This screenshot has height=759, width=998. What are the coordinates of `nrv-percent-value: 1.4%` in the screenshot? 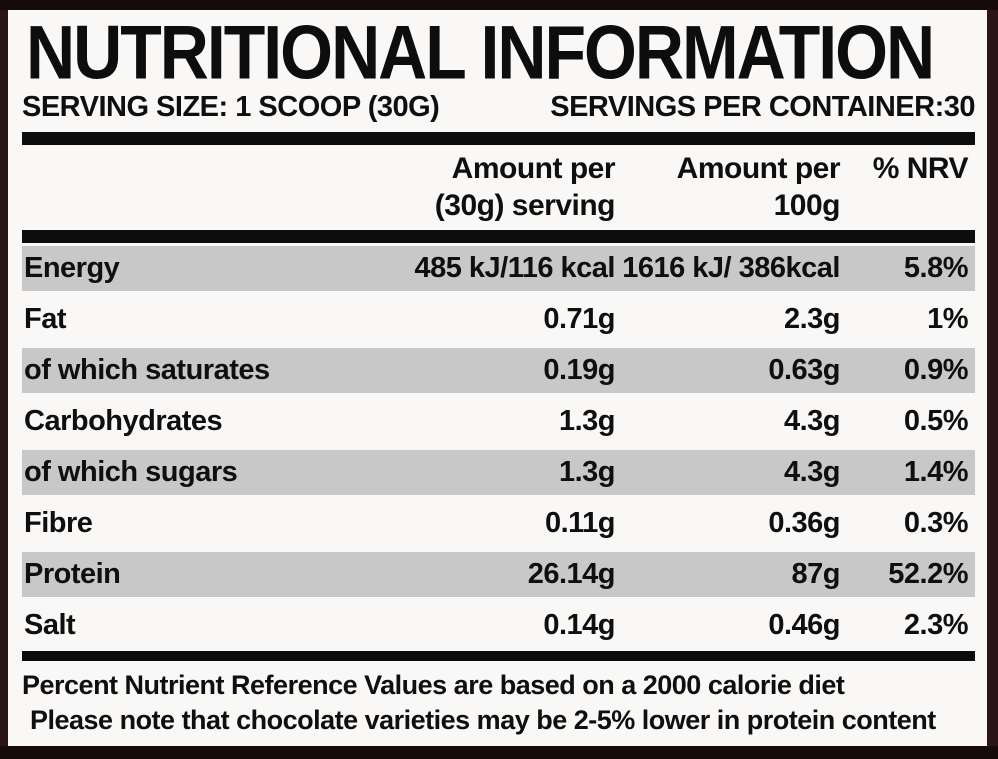 It's located at (936, 472).